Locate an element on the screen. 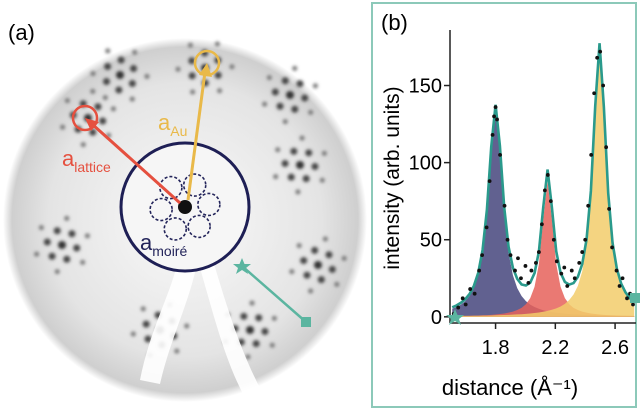  y-tick-label: 100 is located at coordinates (425, 164).